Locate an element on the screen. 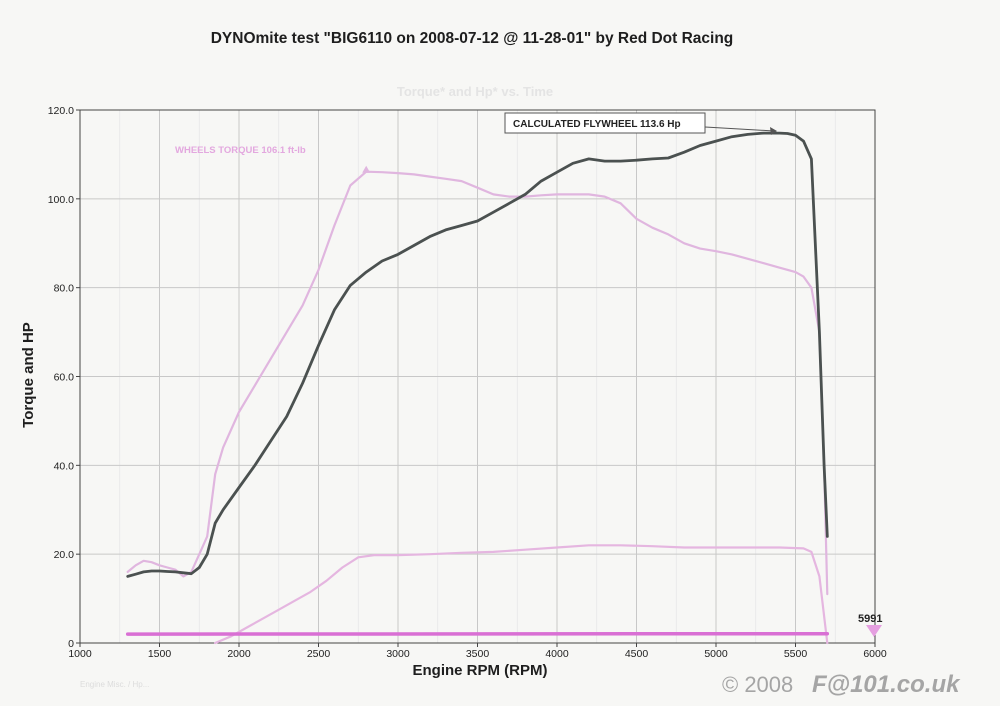 The image size is (1000, 706). torque-annotation: WHEELS TORQUE 106.1 ft-lb is located at coordinates (240, 150).